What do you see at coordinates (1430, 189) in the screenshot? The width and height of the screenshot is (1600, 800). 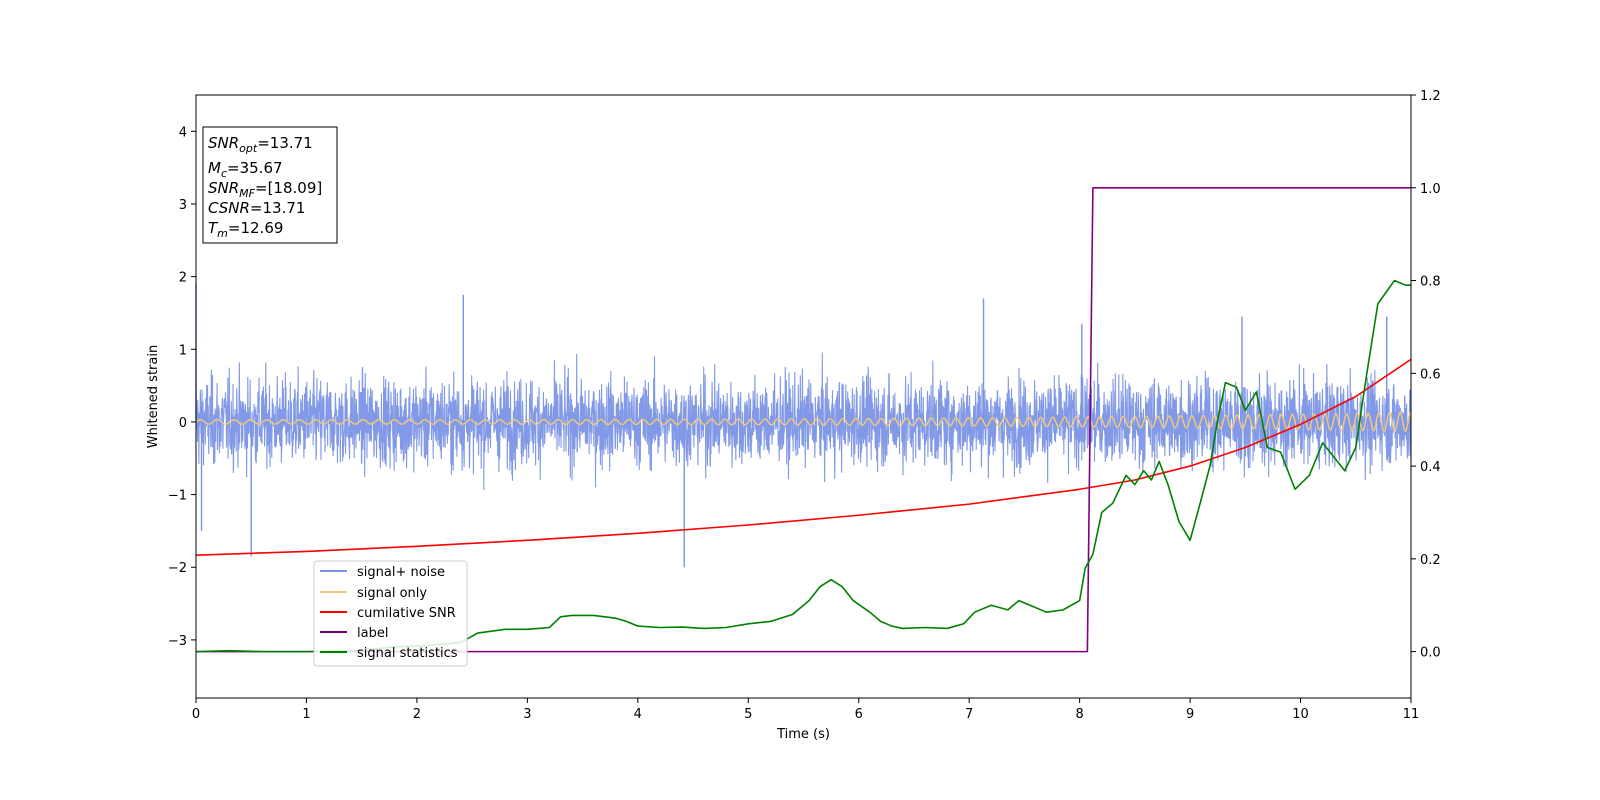 I see `y-right-tick-label: 1.0` at bounding box center [1430, 189].